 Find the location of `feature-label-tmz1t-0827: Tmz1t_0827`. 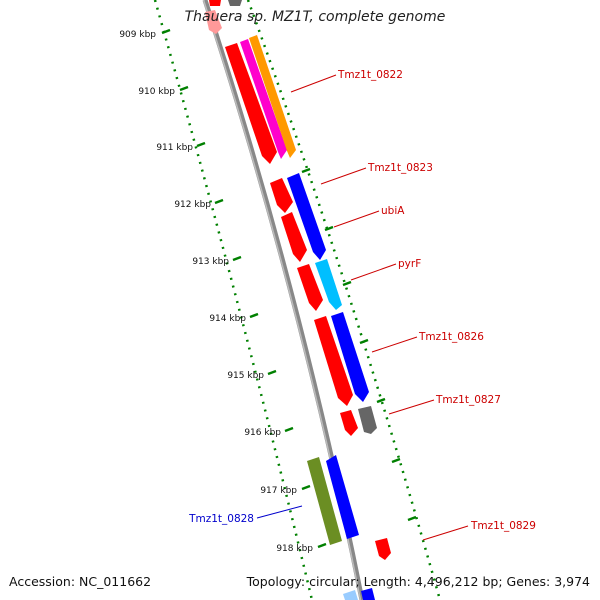

feature-label-tmz1t-0827: Tmz1t_0827 is located at coordinates (468, 400).